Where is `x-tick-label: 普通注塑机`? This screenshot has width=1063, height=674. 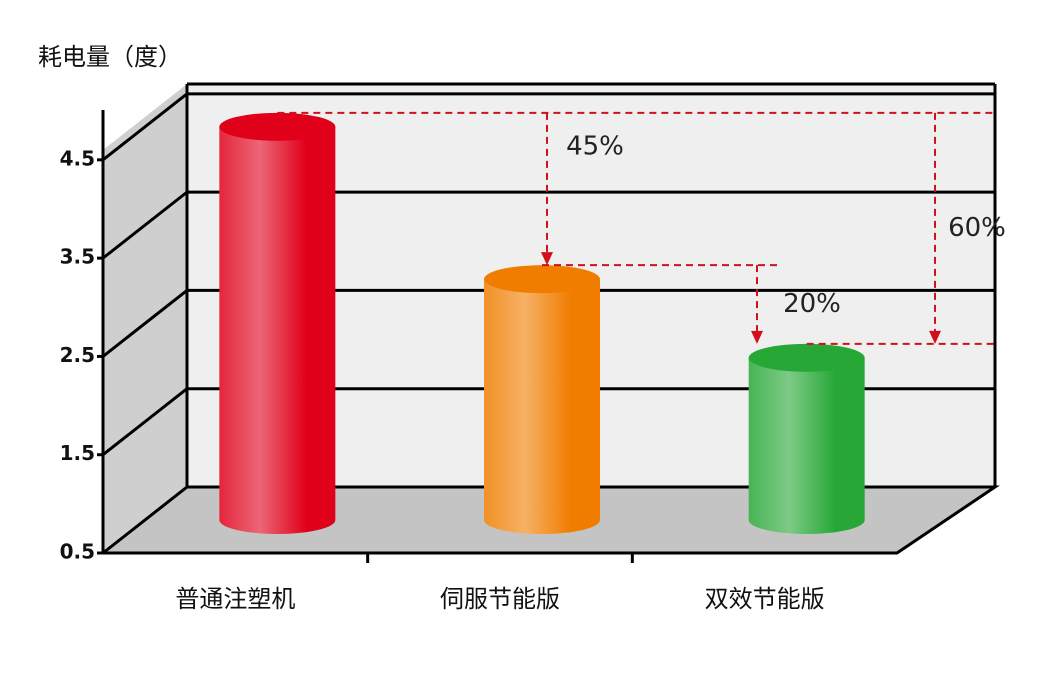 x-tick-label: 普通注塑机 is located at coordinates (235, 599).